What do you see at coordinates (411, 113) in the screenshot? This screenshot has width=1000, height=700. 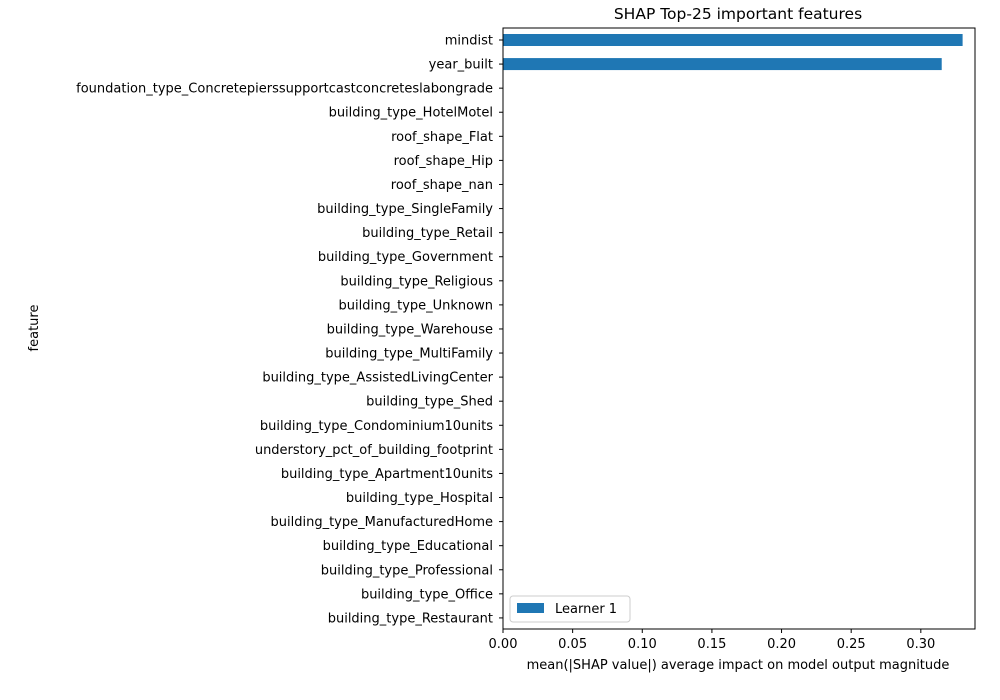 I see `y-tick-label-3: building_type_HotelMotel` at bounding box center [411, 113].